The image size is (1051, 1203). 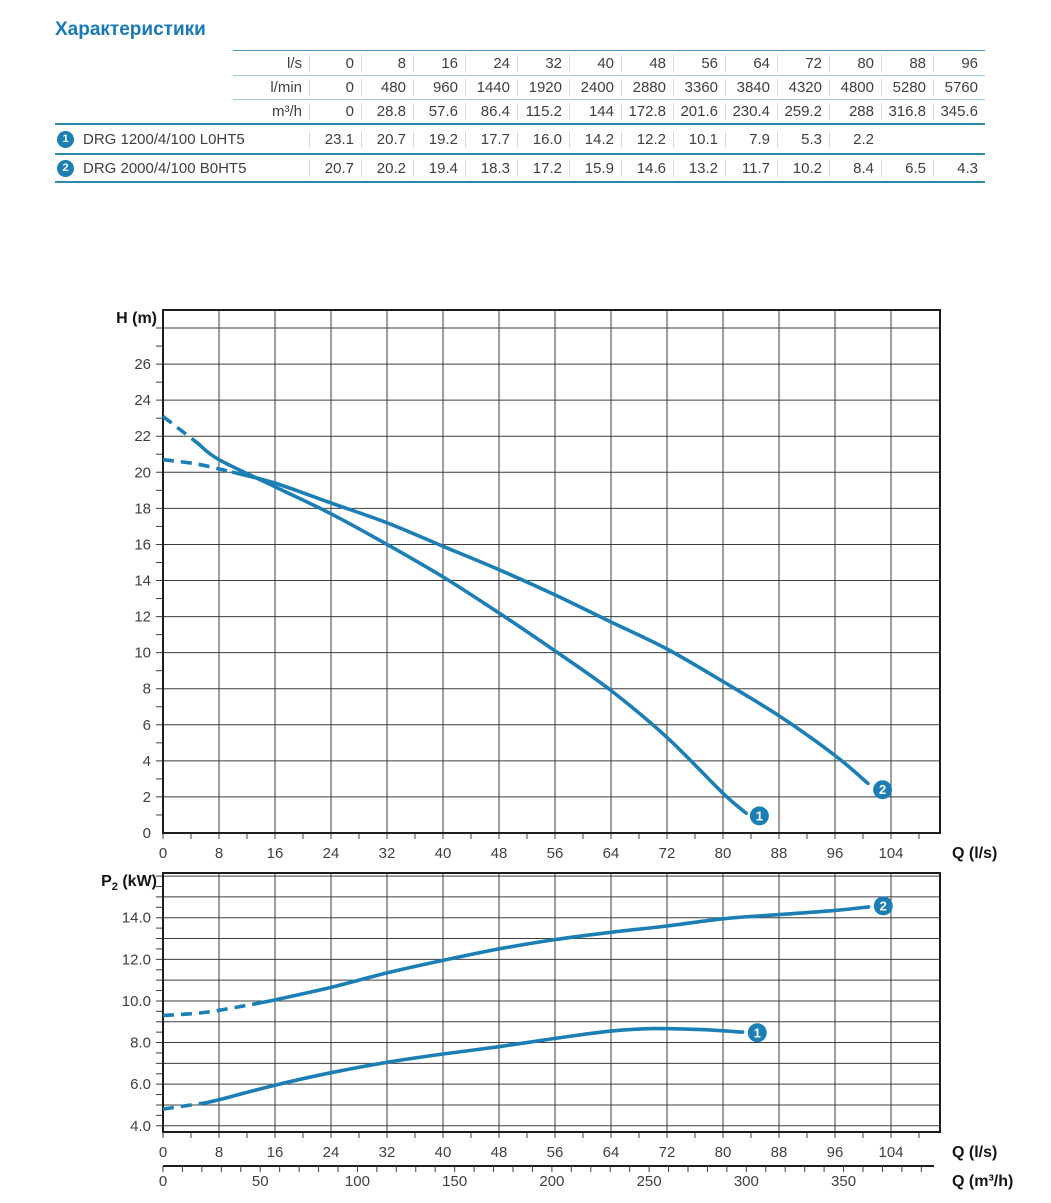 I want to click on head-value-cell: 17.7, so click(x=491, y=139).